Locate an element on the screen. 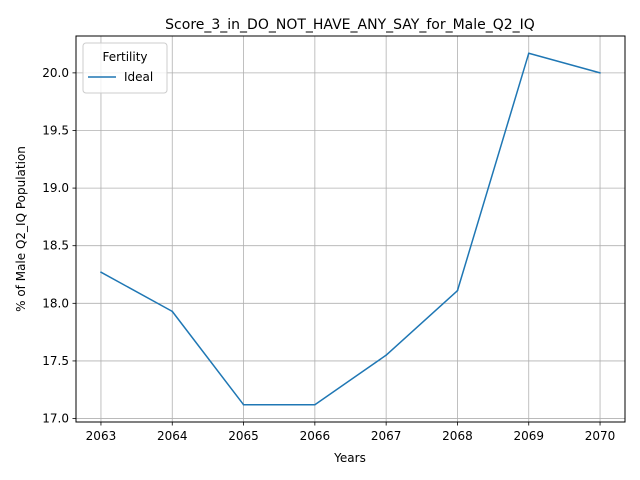 Image resolution: width=640 pixels, height=480 pixels. x-tick-label: 2067 is located at coordinates (386, 436).